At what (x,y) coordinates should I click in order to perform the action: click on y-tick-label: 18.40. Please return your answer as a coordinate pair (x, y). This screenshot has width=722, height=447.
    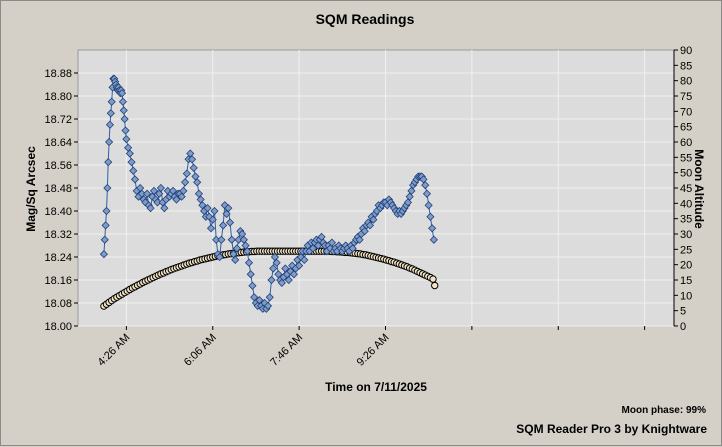
    Looking at the image, I should click on (58, 212).